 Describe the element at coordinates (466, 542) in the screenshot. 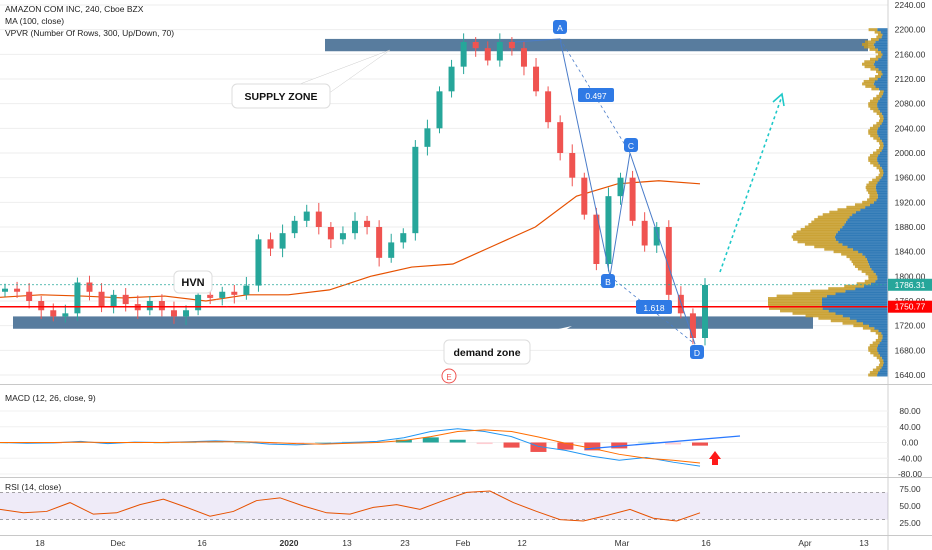

I see `time-axis: 18 Dec 16 2020 13 23 Feb 12 Mar 16 Apr 13` at that location.